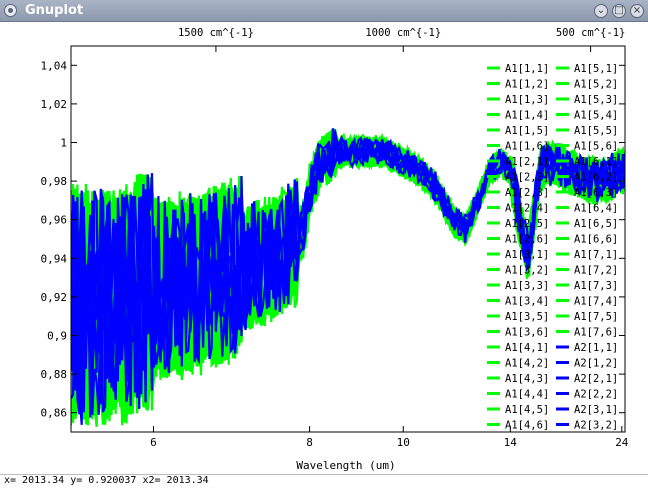  I want to click on legend-label: A1[7,1], so click(596, 255).